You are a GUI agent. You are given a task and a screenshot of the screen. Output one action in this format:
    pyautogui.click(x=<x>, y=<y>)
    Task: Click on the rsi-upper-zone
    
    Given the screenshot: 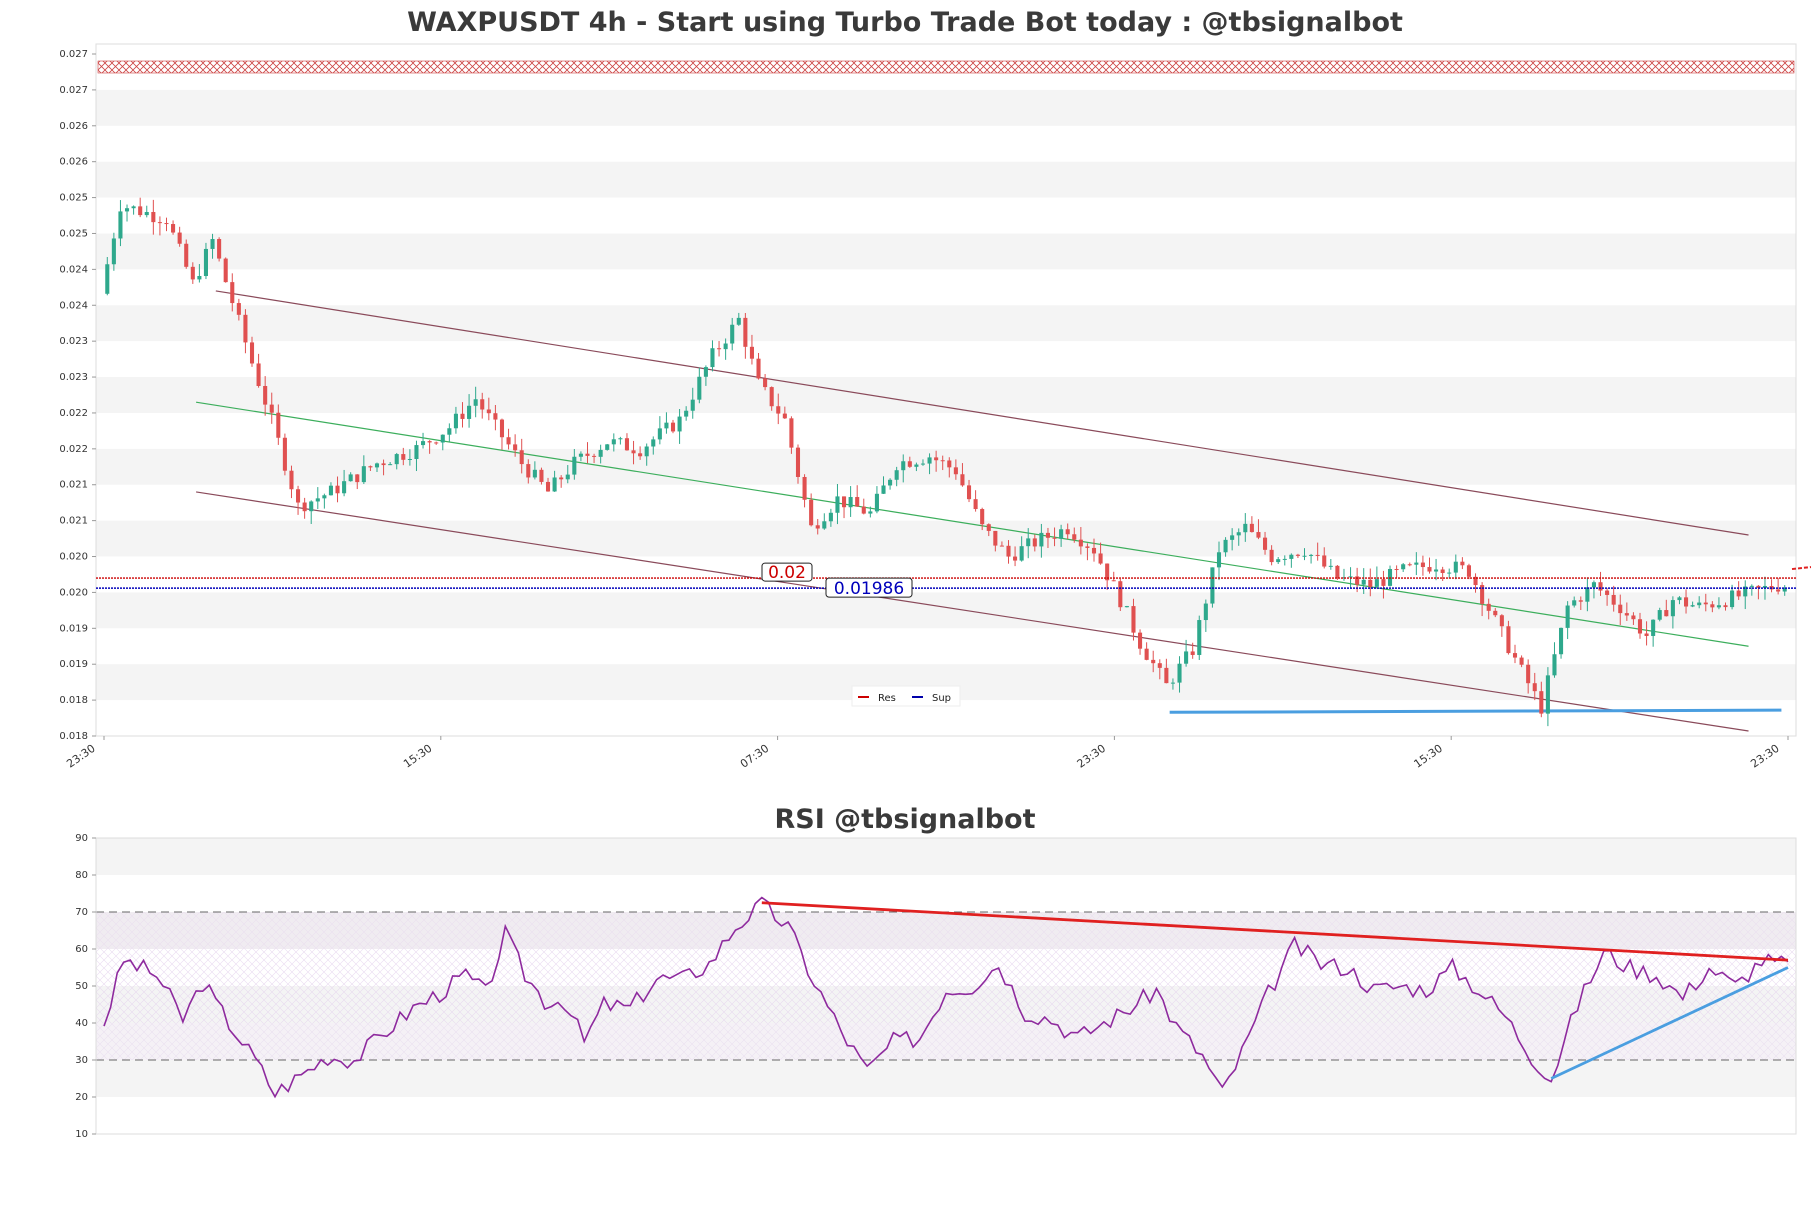 What is the action you would take?
    pyautogui.click(x=946, y=930)
    